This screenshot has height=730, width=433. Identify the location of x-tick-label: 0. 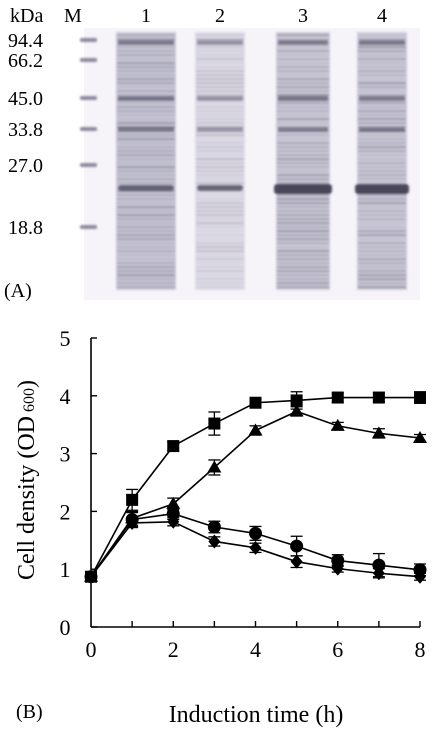
(91, 649).